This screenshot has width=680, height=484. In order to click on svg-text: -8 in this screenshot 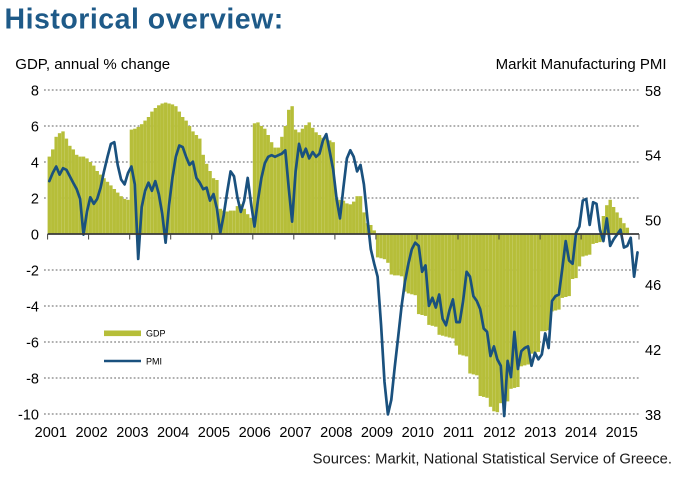, I will do `click(32, 379)`.